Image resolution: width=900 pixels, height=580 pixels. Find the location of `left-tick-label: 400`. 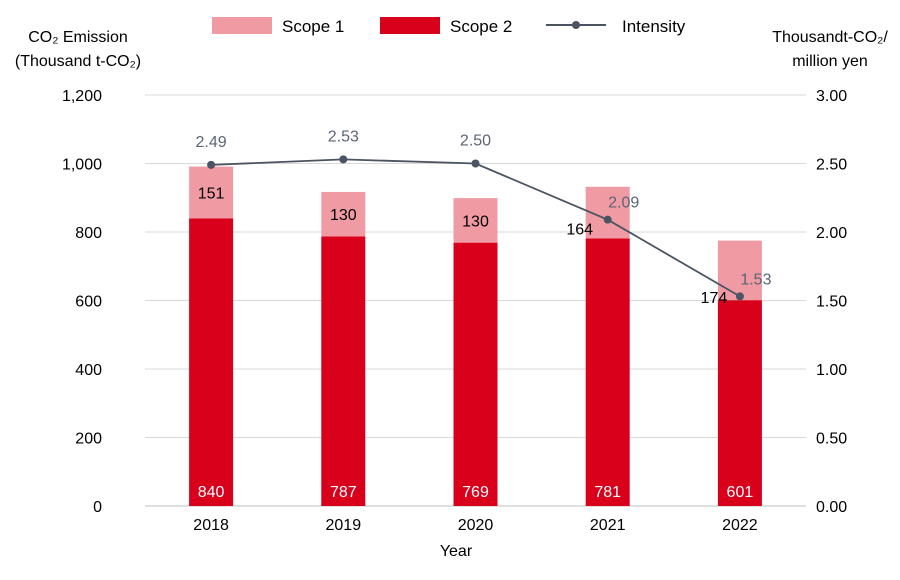

left-tick-label: 400 is located at coordinates (88, 370).